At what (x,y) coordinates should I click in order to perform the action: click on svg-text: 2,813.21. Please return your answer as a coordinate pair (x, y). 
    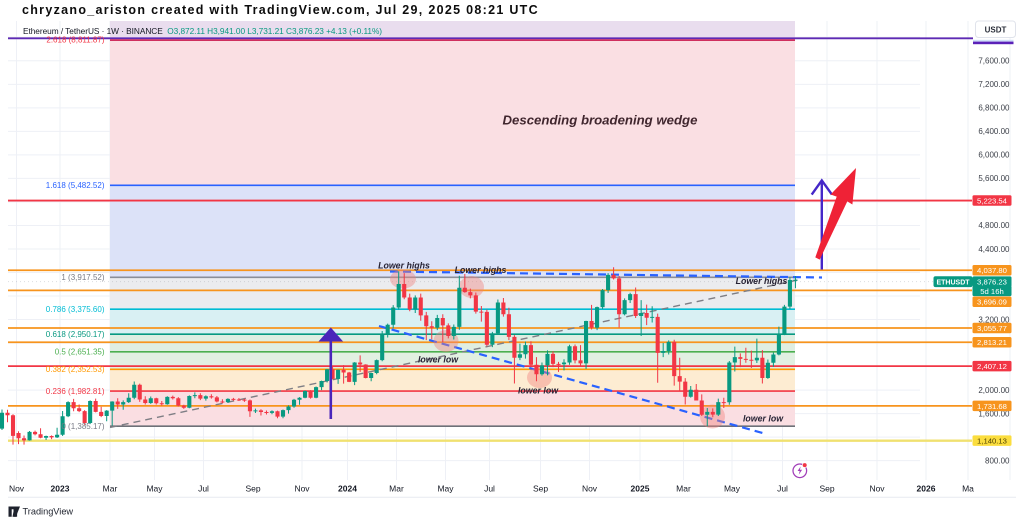
    Looking at the image, I should click on (992, 342).